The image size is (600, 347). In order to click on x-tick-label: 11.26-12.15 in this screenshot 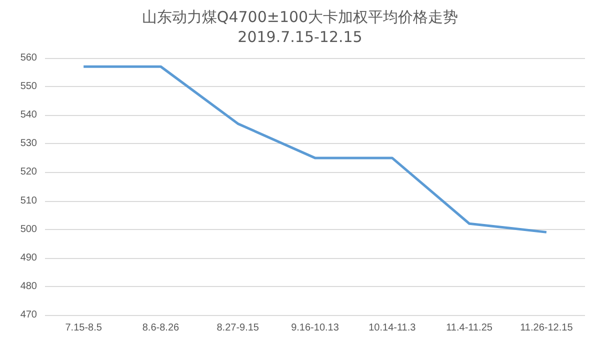, I will do `click(547, 328)`.